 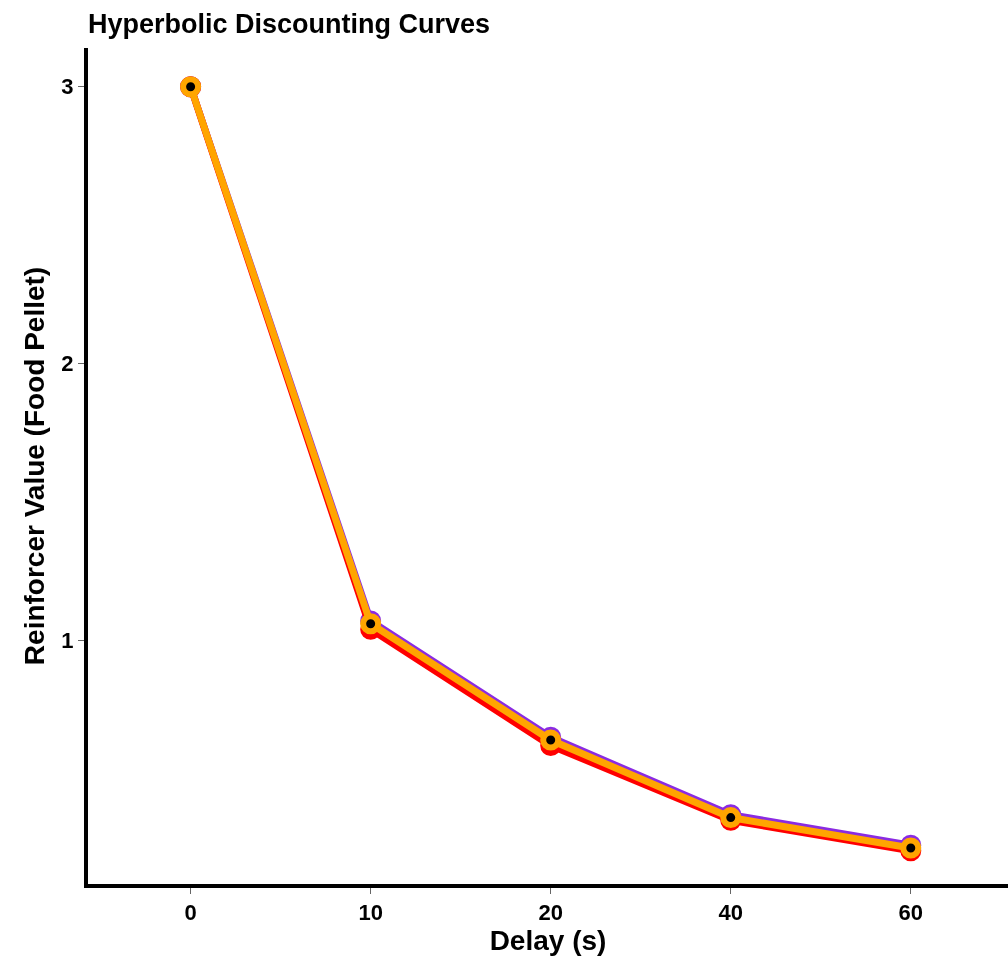 I want to click on x-axis-title: Delay (s), so click(x=548, y=941).